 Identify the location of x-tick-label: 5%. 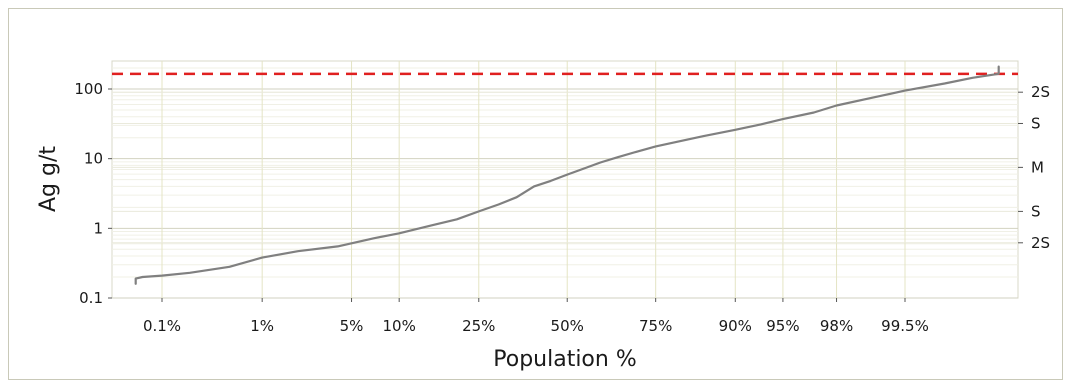
(352, 326).